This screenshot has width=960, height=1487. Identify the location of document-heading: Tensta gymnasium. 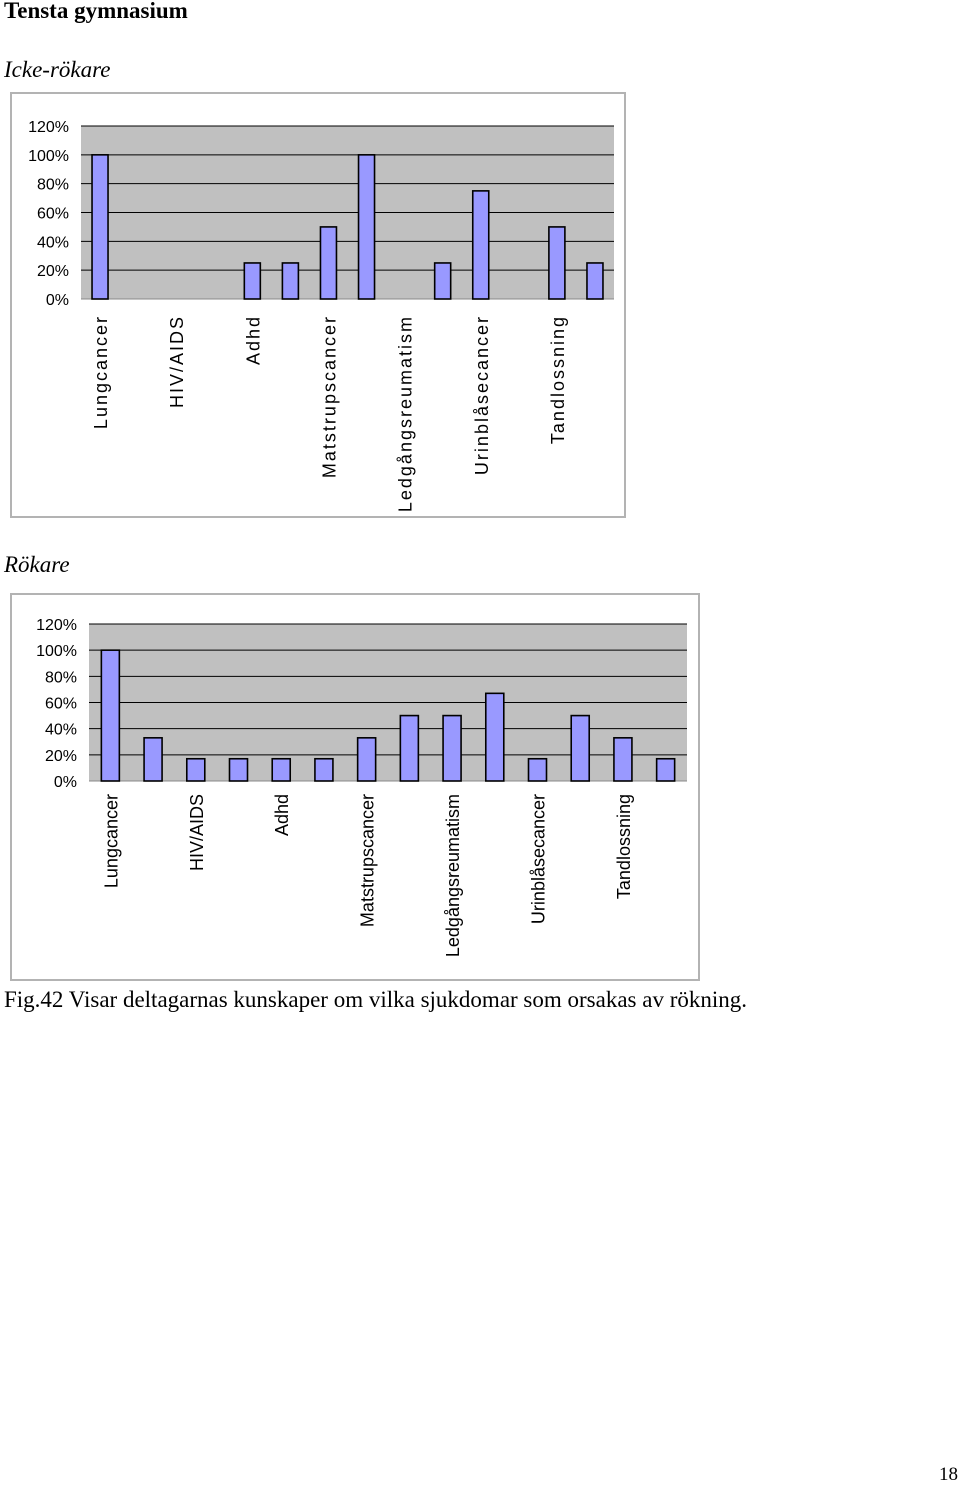
(96, 11).